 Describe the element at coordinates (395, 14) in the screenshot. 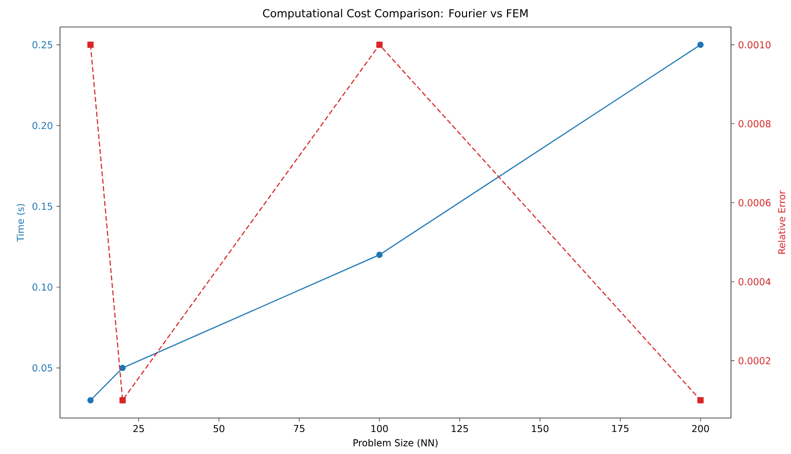

I see `chart-title: Computational Cost Comparison: Fourier vs FEM` at that location.